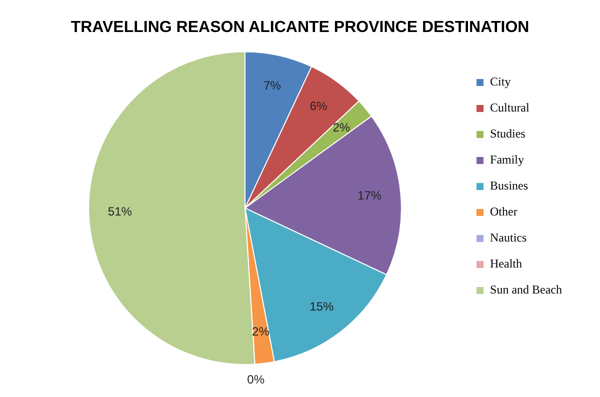 This screenshot has width=600, height=397. Describe the element at coordinates (509, 185) in the screenshot. I see `legend-label: Busines` at that location.